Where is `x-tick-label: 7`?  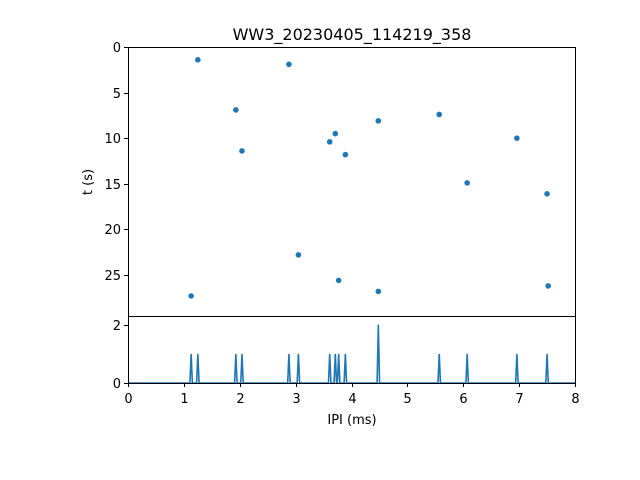 x-tick-label: 7 is located at coordinates (519, 399).